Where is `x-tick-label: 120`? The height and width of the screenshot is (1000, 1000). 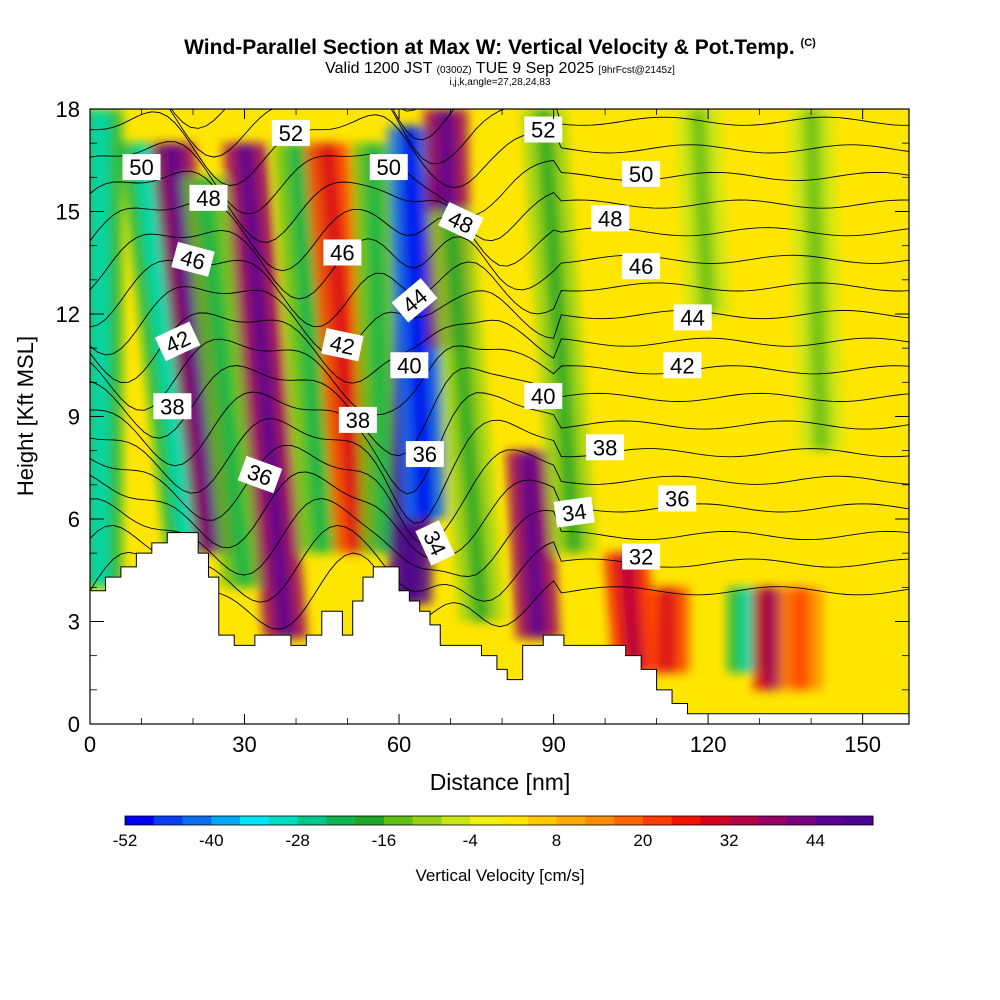 x-tick-label: 120 is located at coordinates (708, 744).